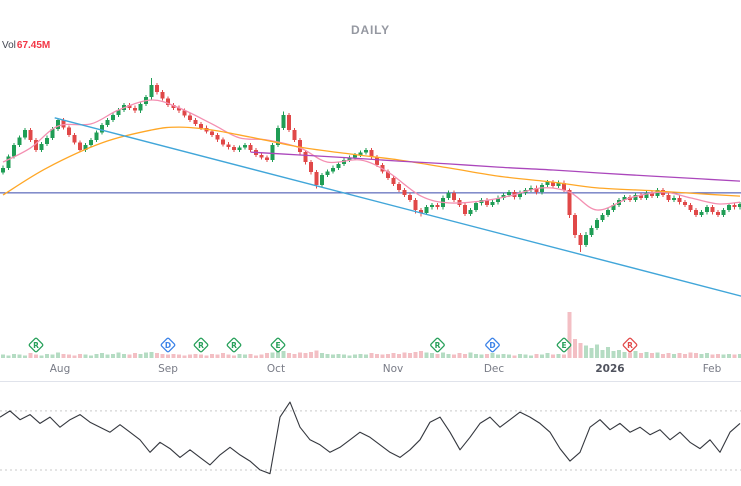 Image resolution: width=741 pixels, height=486 pixels. Describe the element at coordinates (276, 369) in the screenshot. I see `x-axis-label-oct: Oct` at that location.